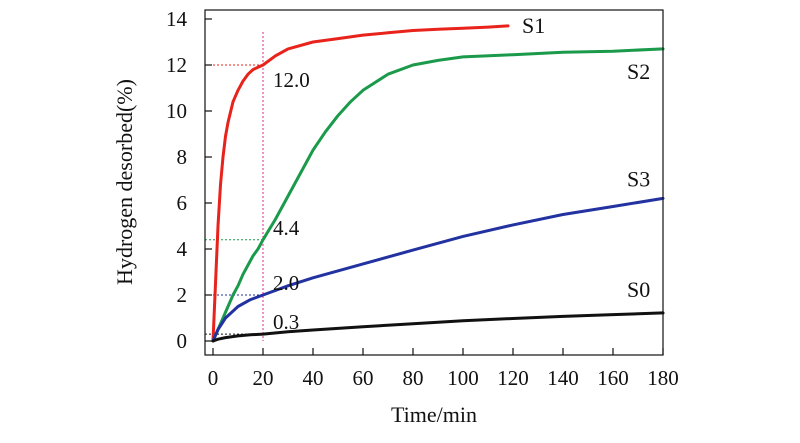  I want to click on x-tick-label: 0, so click(213, 378).